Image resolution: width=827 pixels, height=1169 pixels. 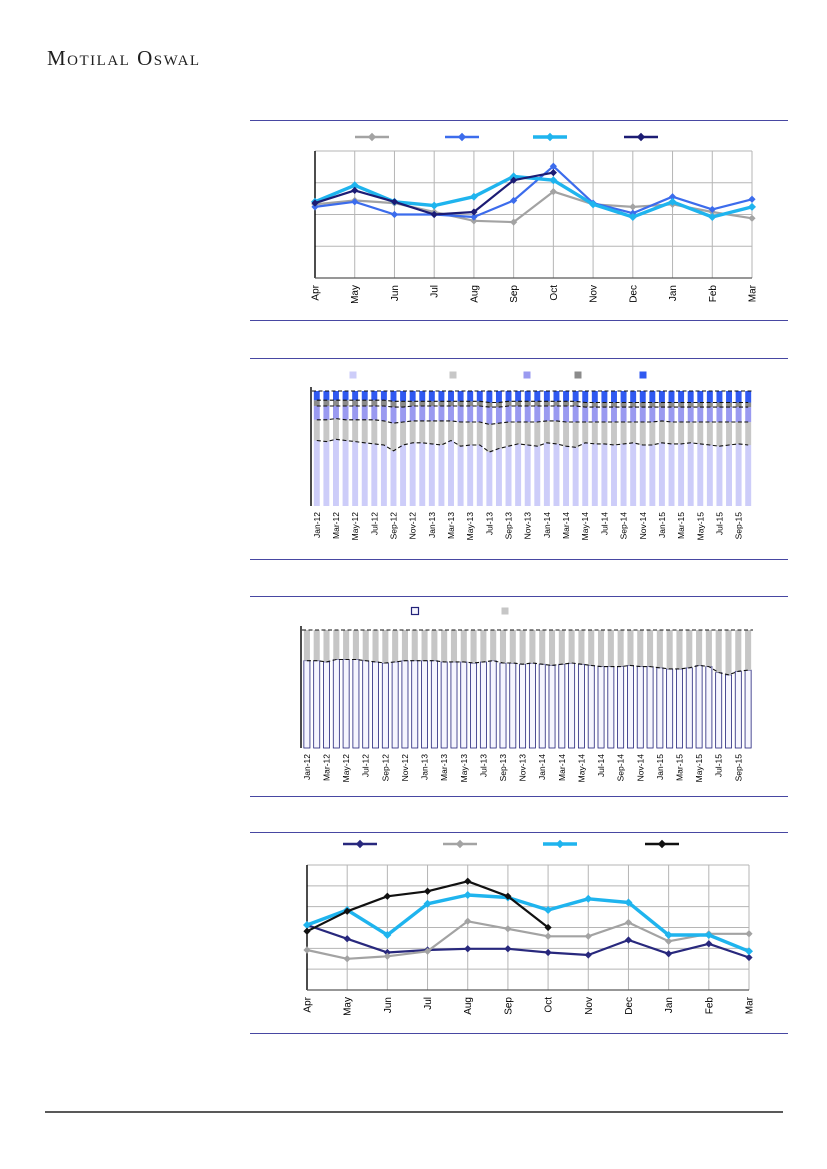 What do you see at coordinates (535, 294) in the screenshot?
I see `chart-1-x-tick-labels: Apr May Jun Jul Aug Sep Oct Nov Dec Jan Feb Mar` at bounding box center [535, 294].